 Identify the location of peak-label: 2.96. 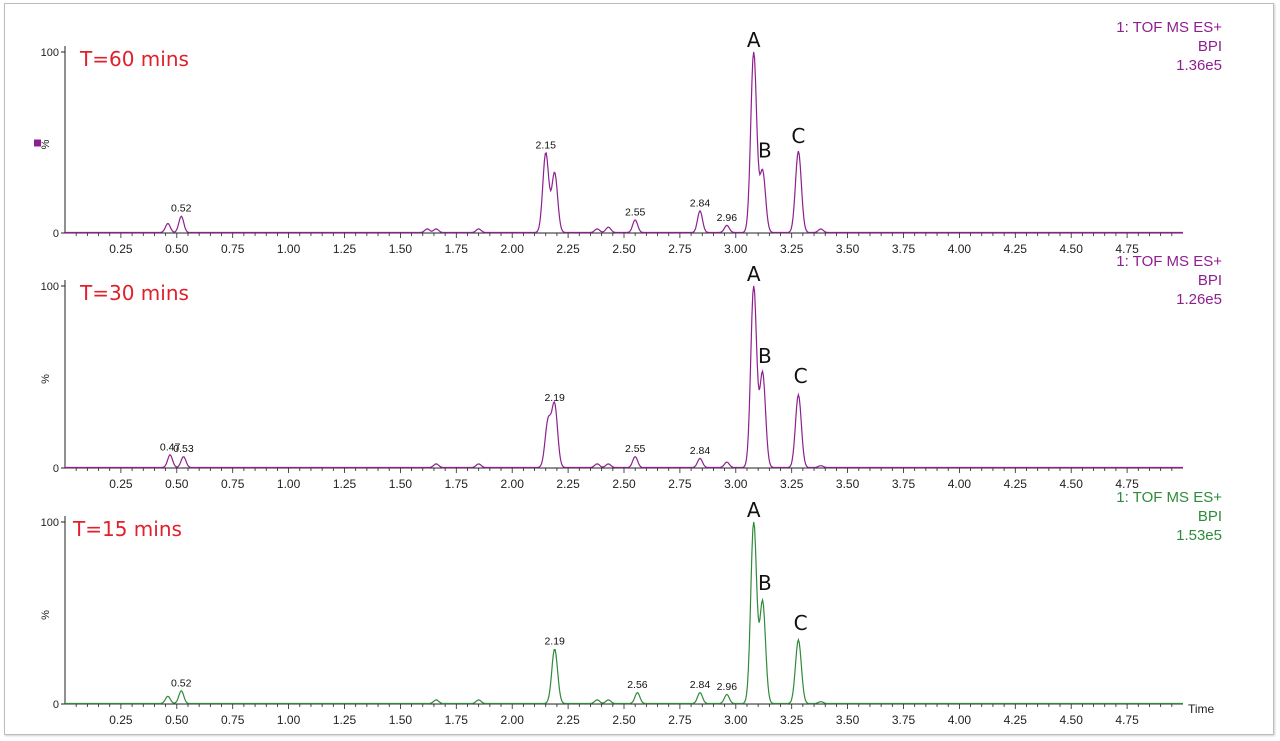
(727, 218).